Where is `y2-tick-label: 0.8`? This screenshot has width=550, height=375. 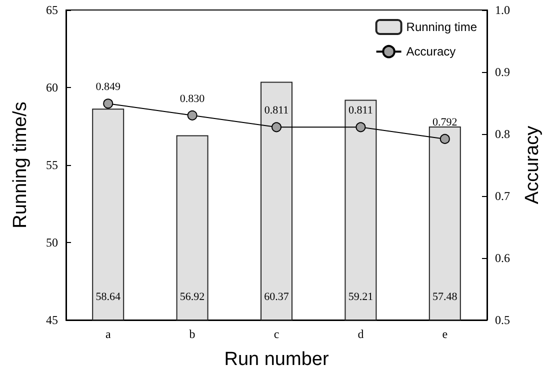 y2-tick-label: 0.8 is located at coordinates (502, 134).